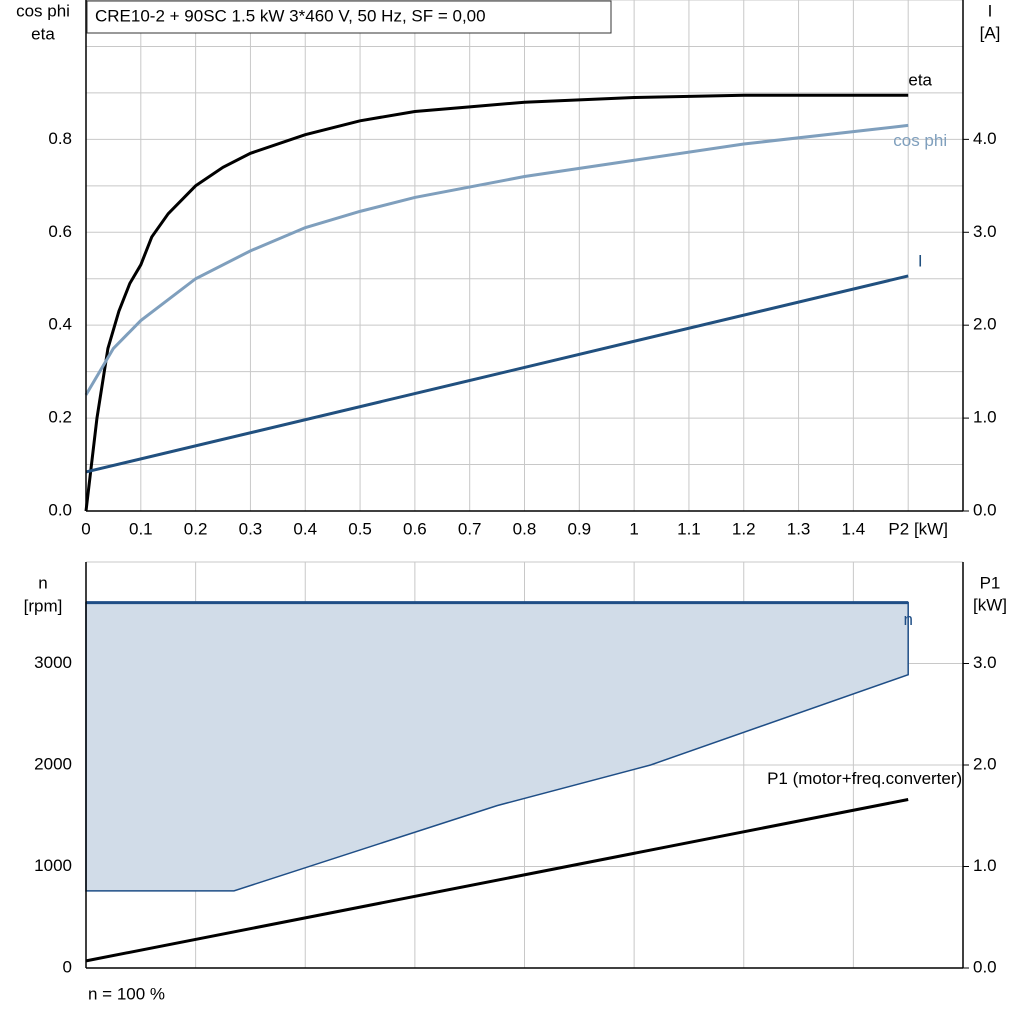 The height and width of the screenshot is (1024, 1024). What do you see at coordinates (744, 528) in the screenshot?
I see `x-tick-label: 1.2` at bounding box center [744, 528].